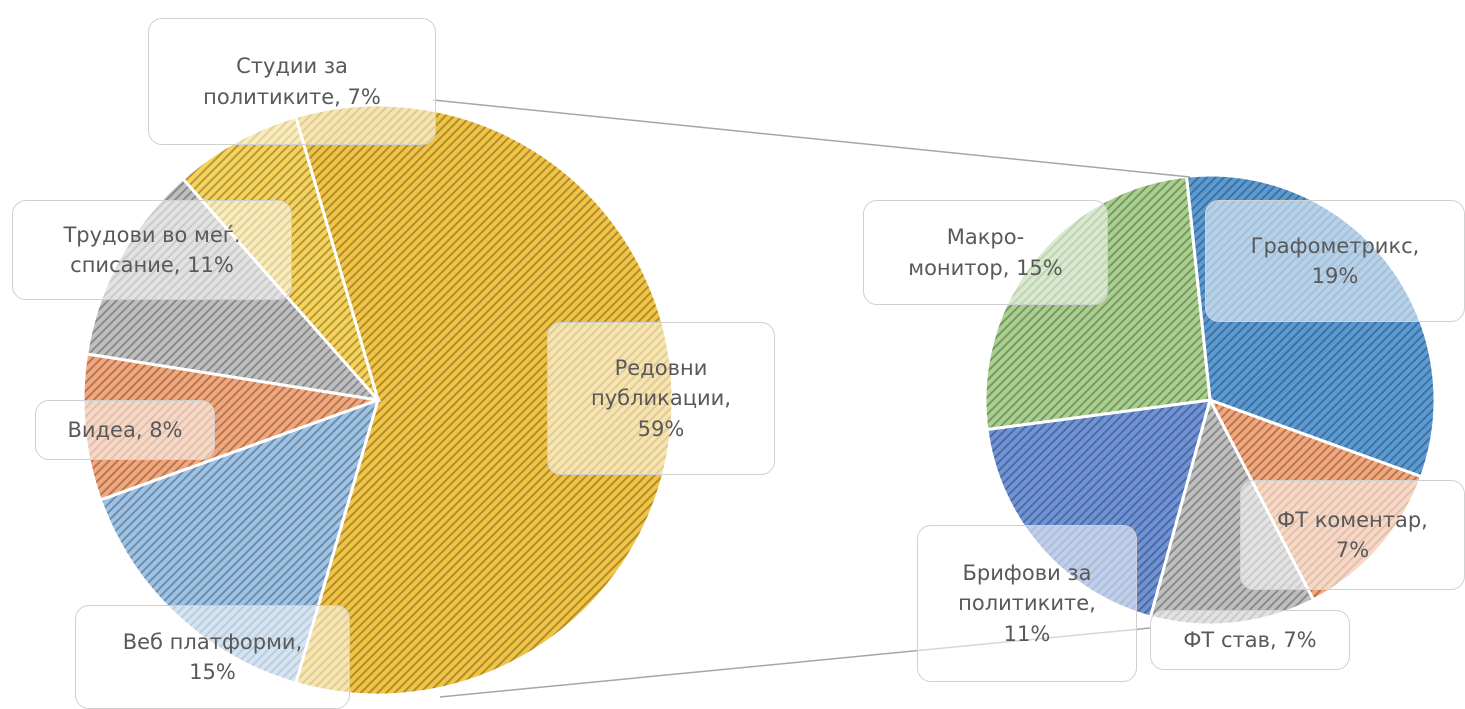 Image resolution: width=1465 pixels, height=709 pixels. Describe the element at coordinates (152, 250) in the screenshot. I see `data-label: Трудови во меѓ. списание, 11%` at that location.